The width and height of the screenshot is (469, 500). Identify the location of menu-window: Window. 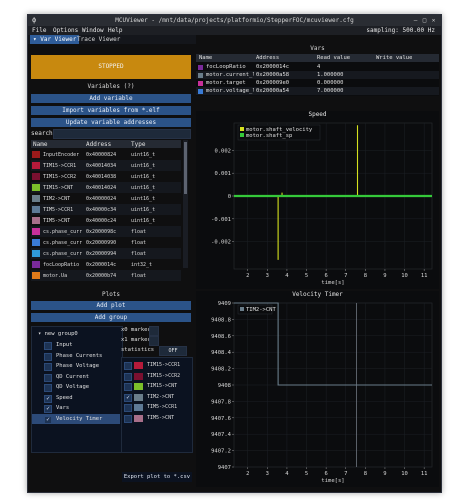
(93, 30).